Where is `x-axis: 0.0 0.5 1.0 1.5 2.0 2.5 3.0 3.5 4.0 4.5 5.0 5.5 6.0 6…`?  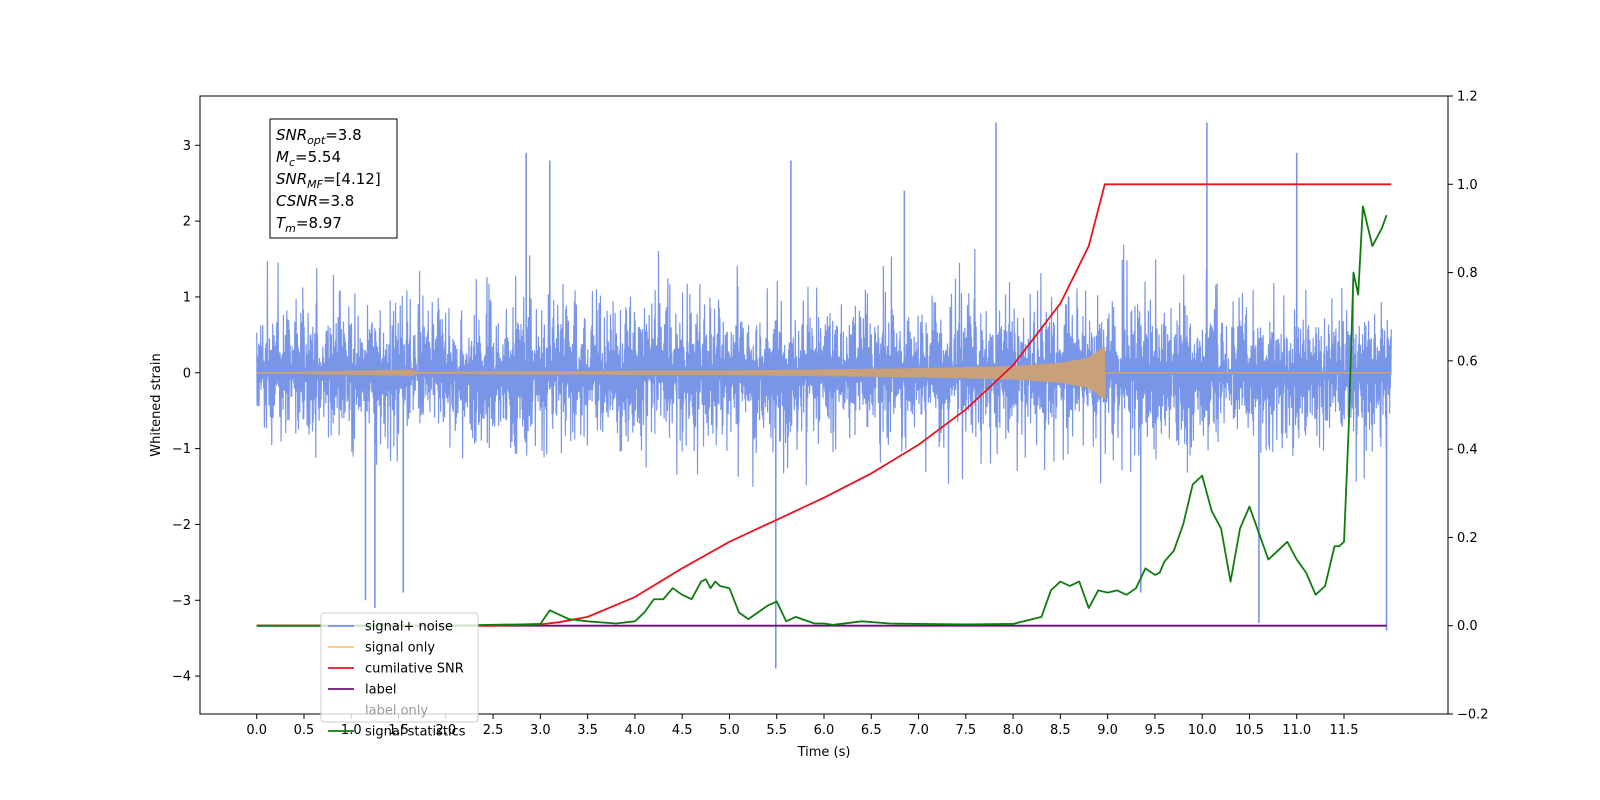
x-axis: 0.0 0.5 1.0 1.5 2.0 2.5 3.0 3.5 4.0 4.5 5.0 5.5 6.0 6… is located at coordinates (802, 726).